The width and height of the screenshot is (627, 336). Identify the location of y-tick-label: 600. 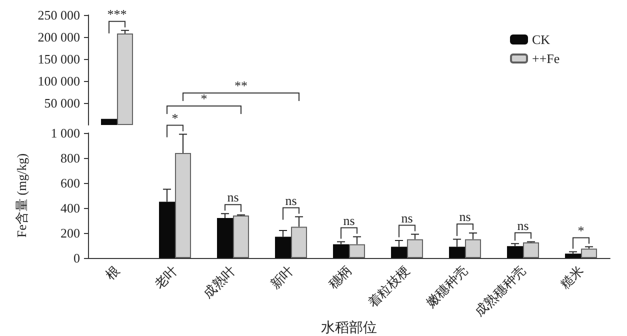
(70, 183).